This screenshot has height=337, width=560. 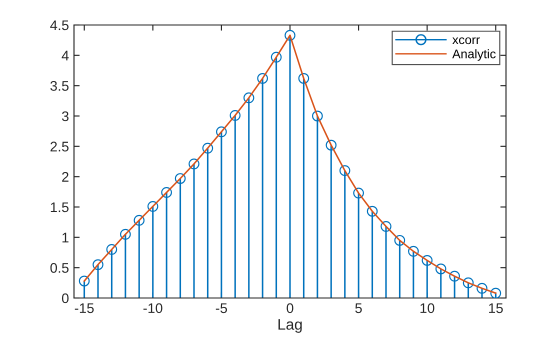 I want to click on y-tick-label: 0.5, so click(x=59, y=268).